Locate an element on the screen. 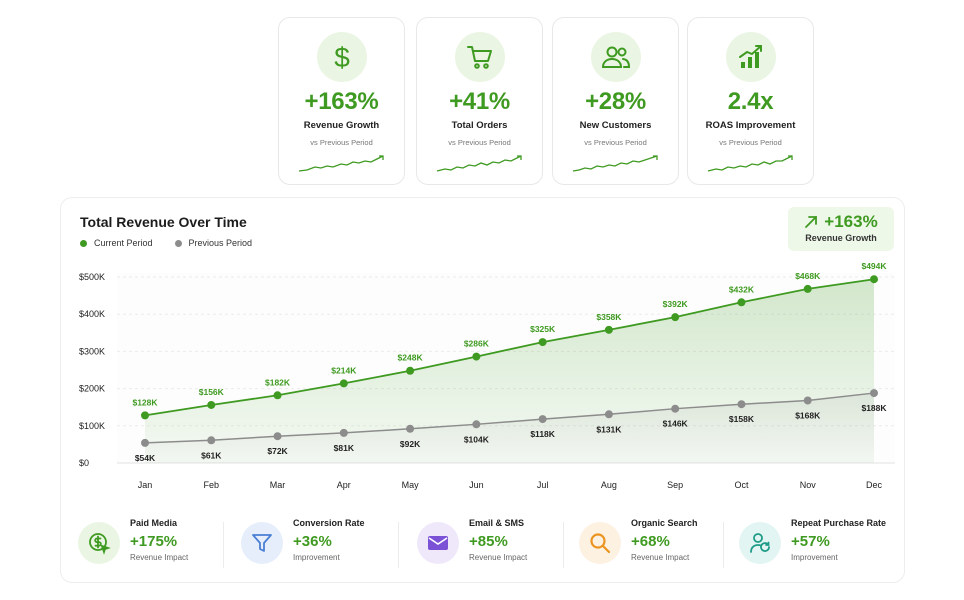 The image size is (964, 600). kpi-value: +163% is located at coordinates (341, 101).